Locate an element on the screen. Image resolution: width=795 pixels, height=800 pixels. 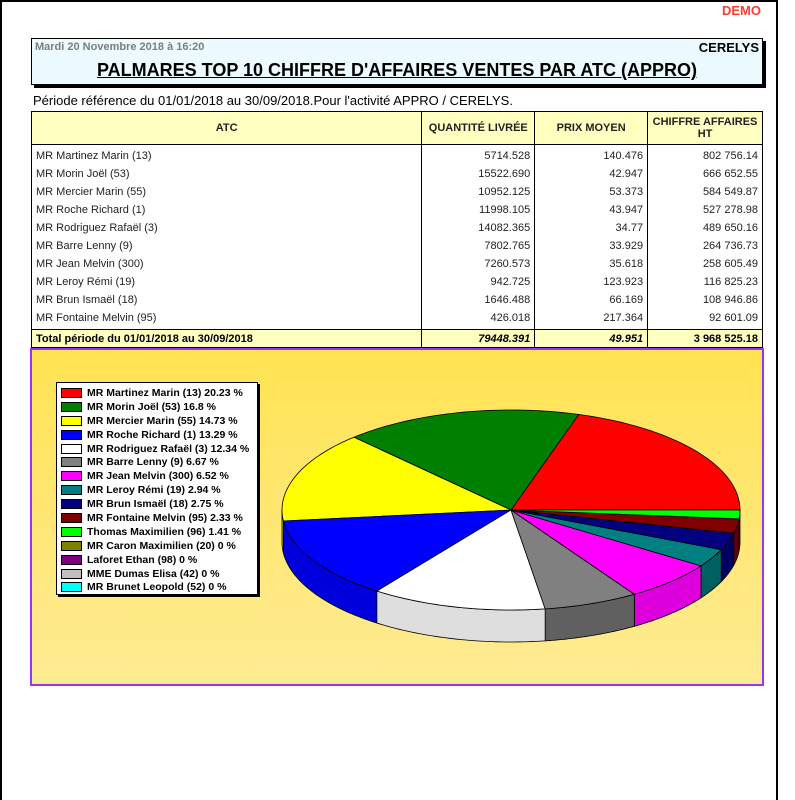
revenue-cell: 666 652.55 is located at coordinates (705, 174).